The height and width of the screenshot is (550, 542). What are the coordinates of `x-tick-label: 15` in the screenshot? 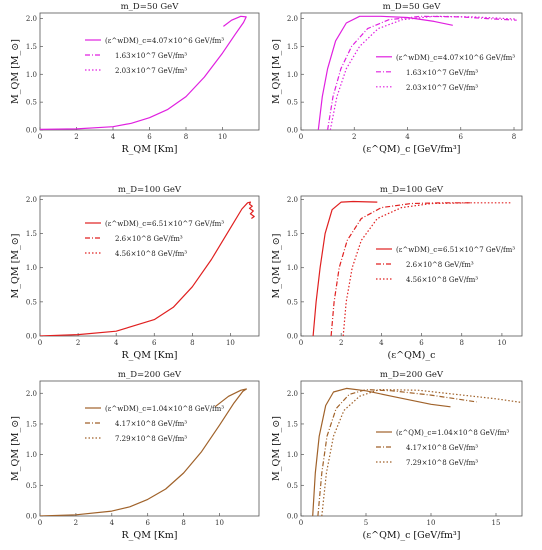 It's located at (496, 523).